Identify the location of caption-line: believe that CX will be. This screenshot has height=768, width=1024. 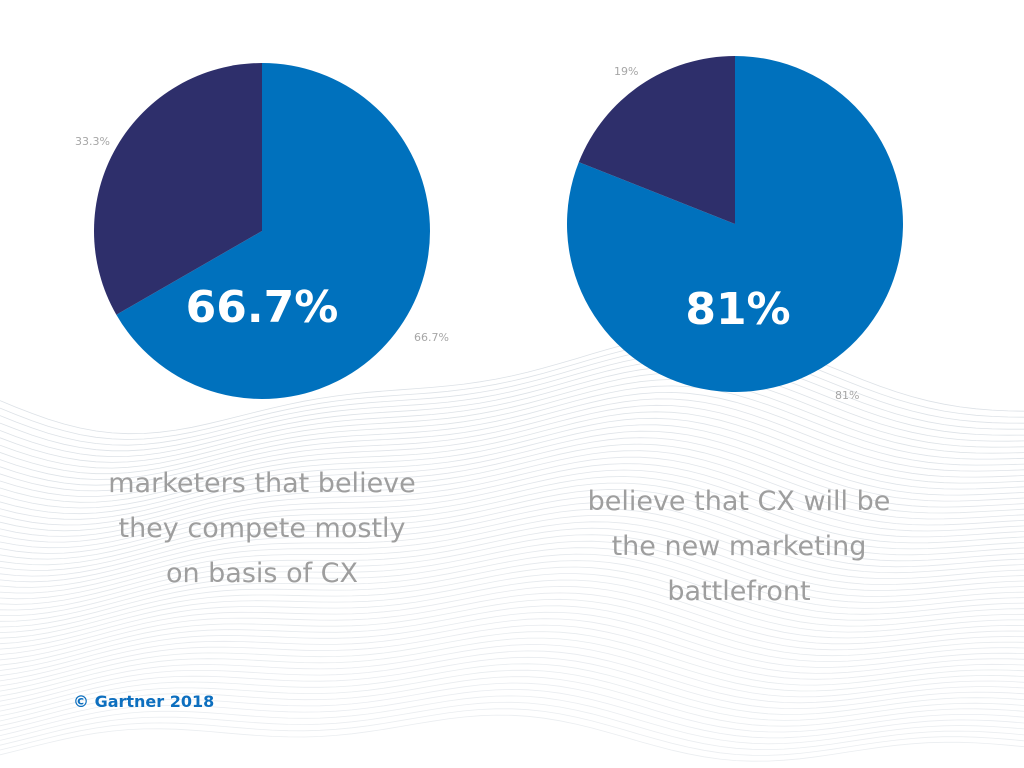
(739, 501).